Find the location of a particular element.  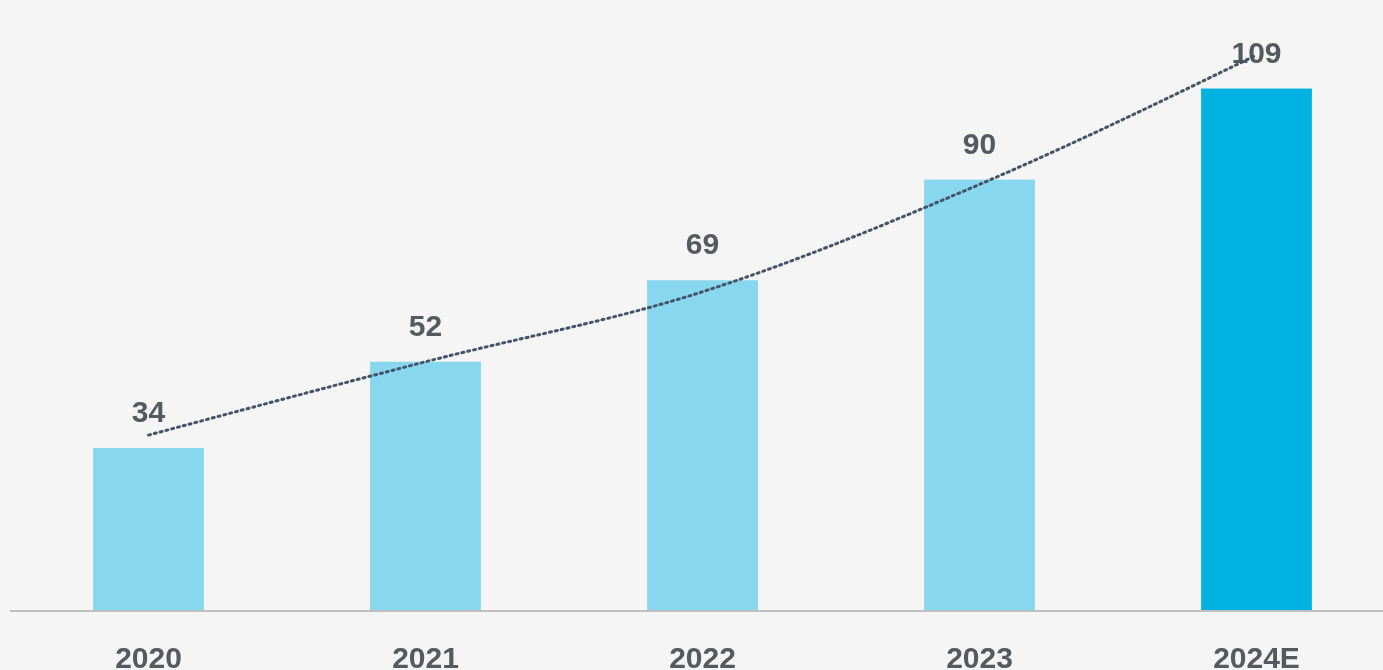

x-tick-label: 2022 is located at coordinates (702, 655).